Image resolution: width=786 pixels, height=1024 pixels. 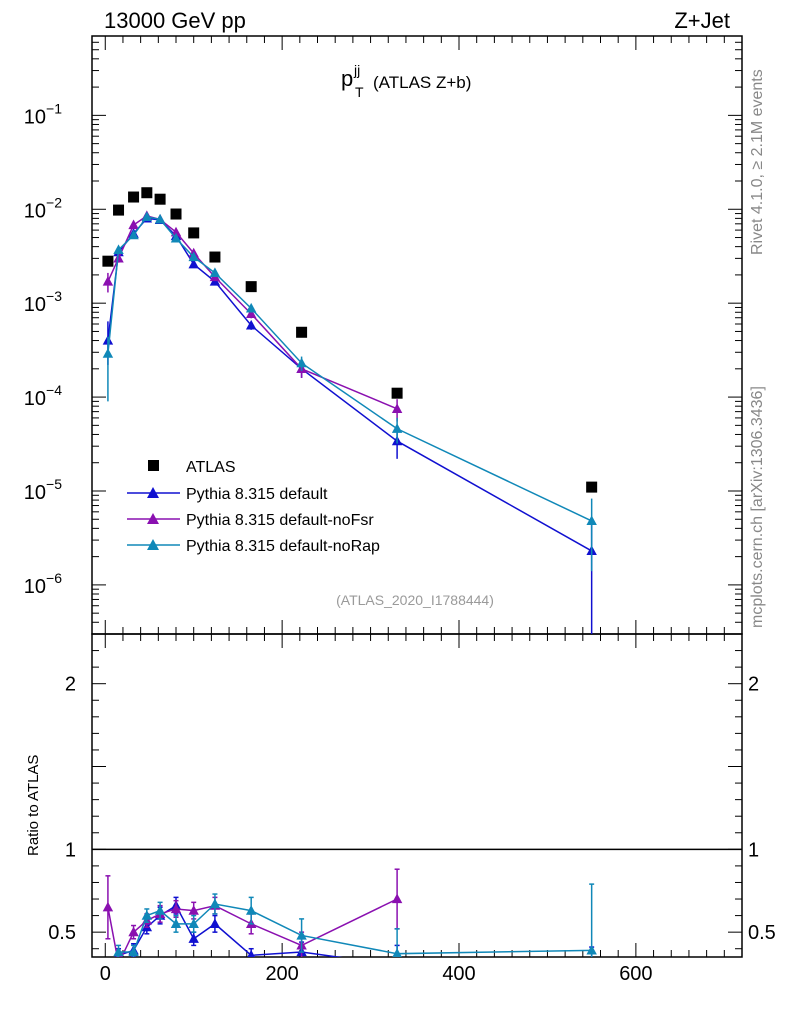 I want to click on x-tick-label: 600, so click(x=635, y=974).